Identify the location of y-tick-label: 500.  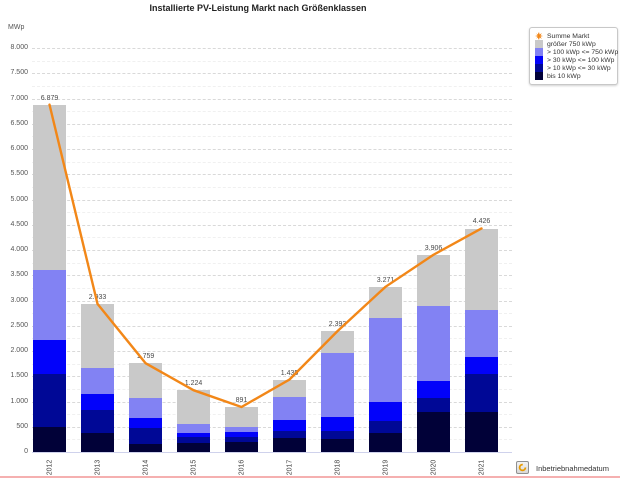
(22, 426).